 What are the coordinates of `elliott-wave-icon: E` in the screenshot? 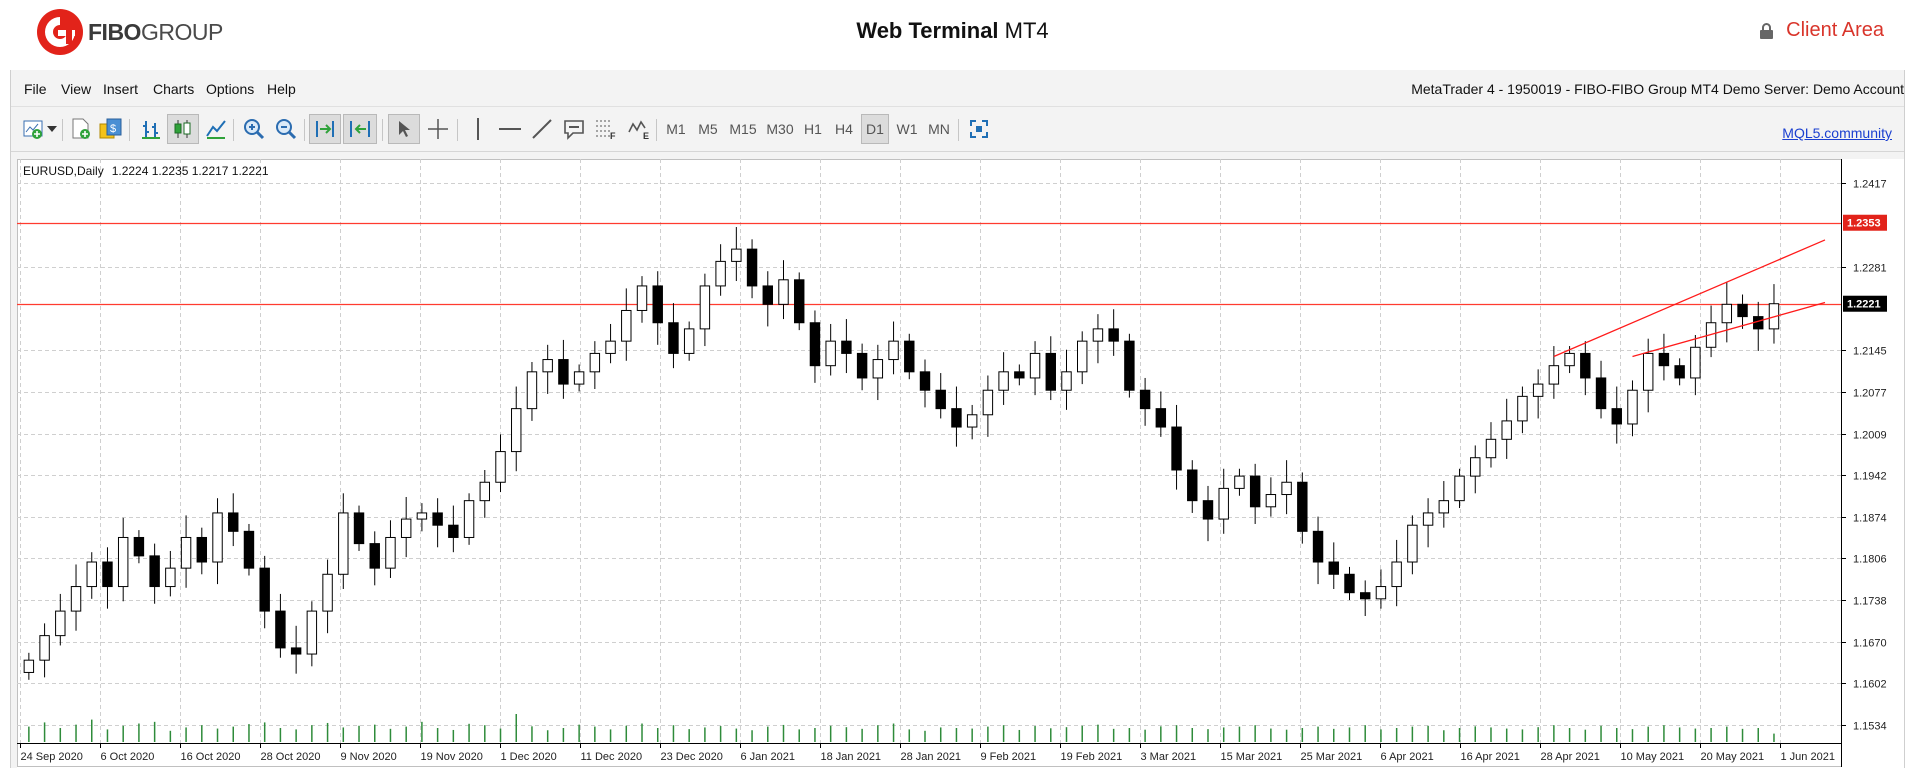 It's located at (639, 129).